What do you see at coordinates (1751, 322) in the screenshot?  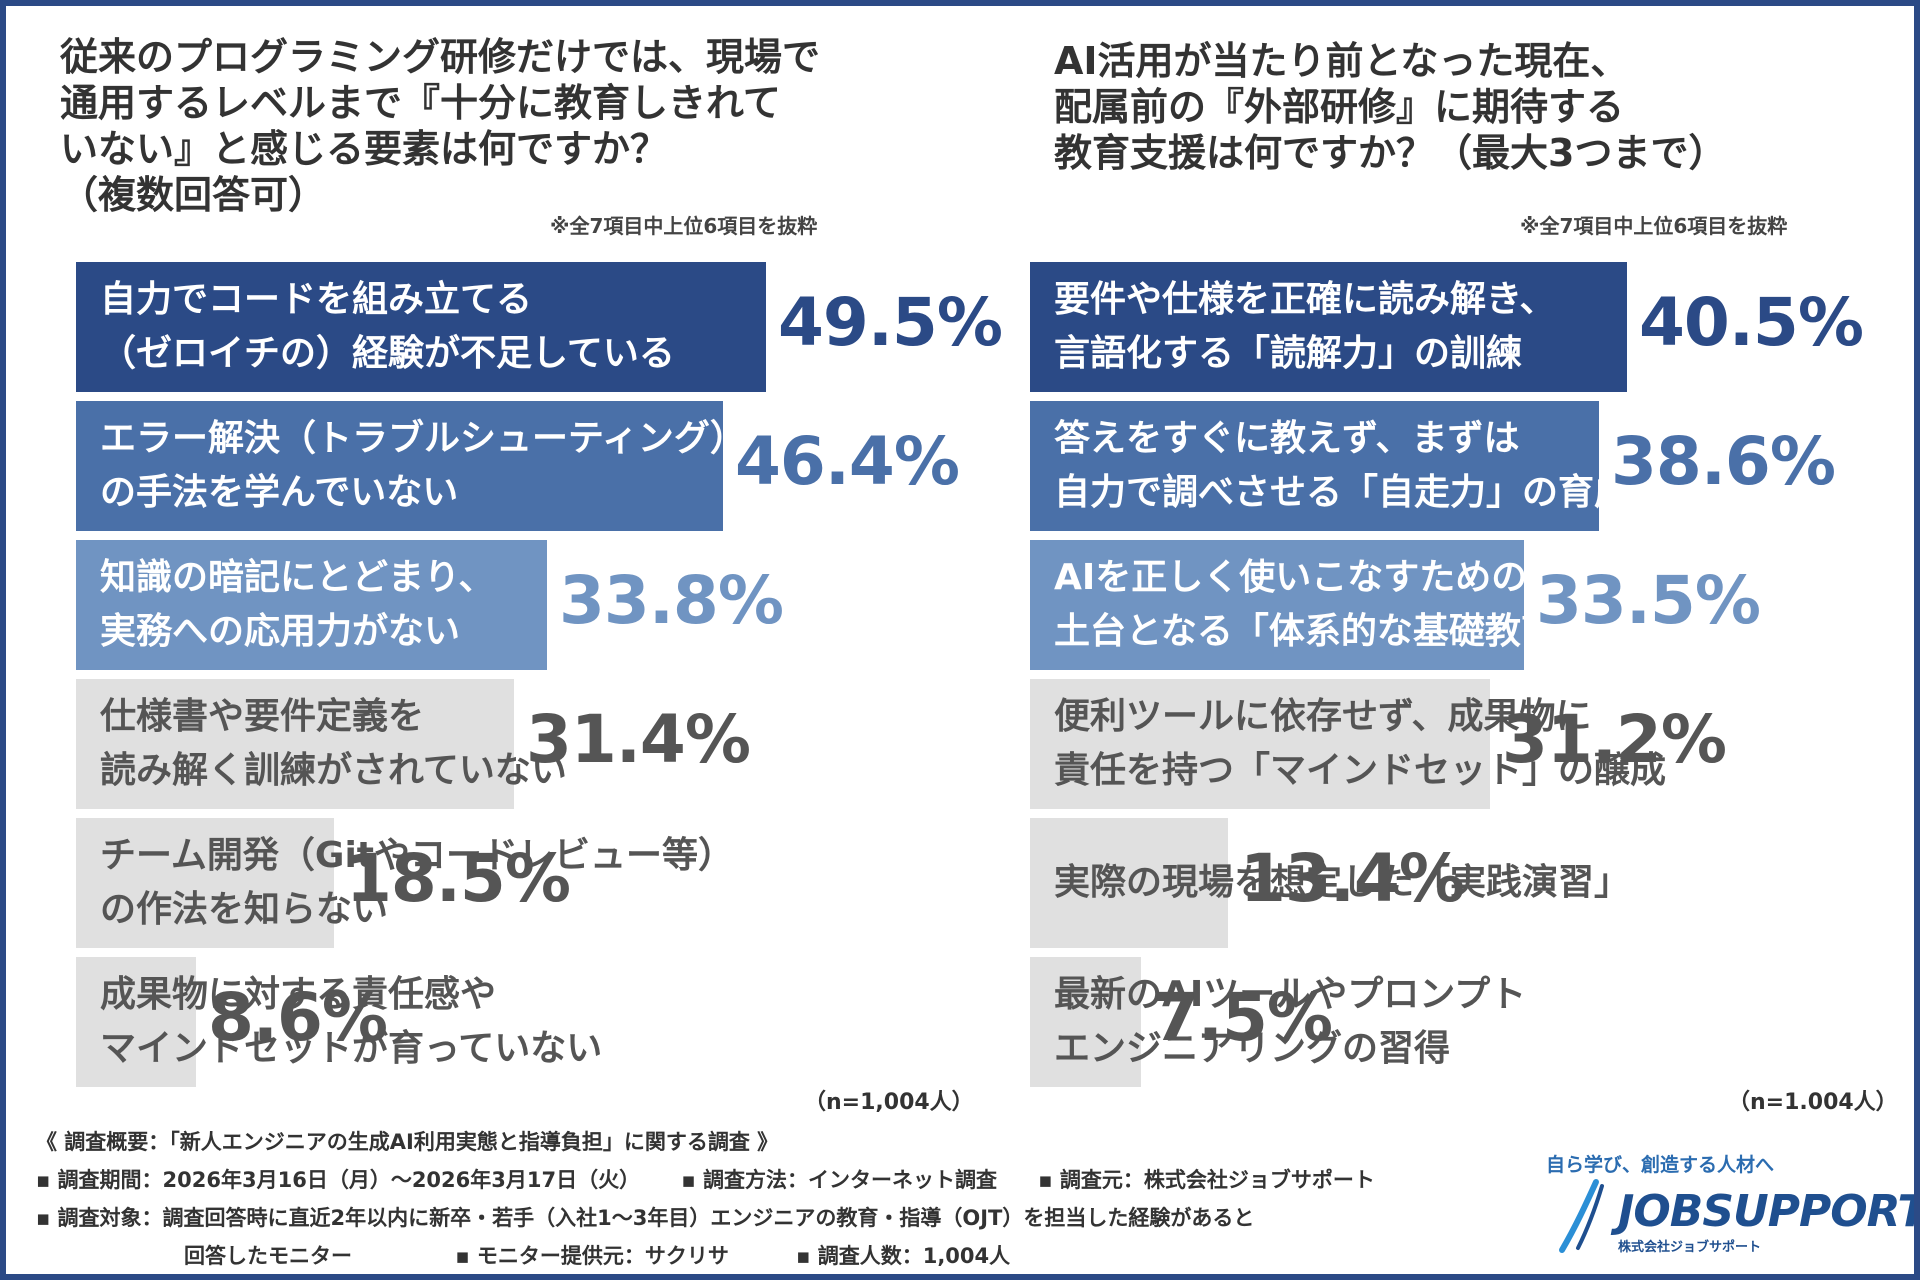 I see `bar-value-label: 40.5%` at bounding box center [1751, 322].